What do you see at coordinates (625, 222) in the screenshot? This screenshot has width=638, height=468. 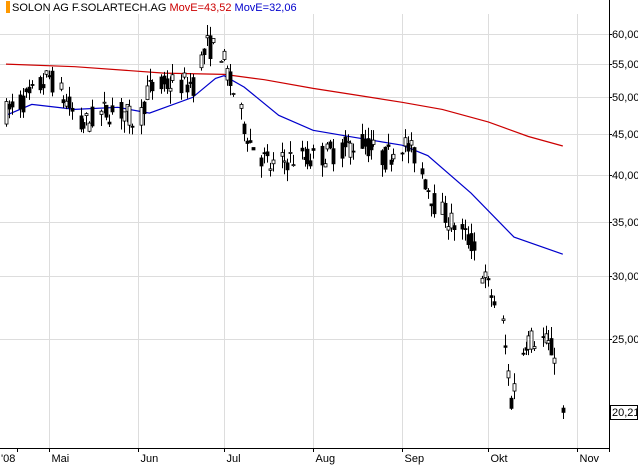 I see `y-tick-label: 35,00` at bounding box center [625, 222].